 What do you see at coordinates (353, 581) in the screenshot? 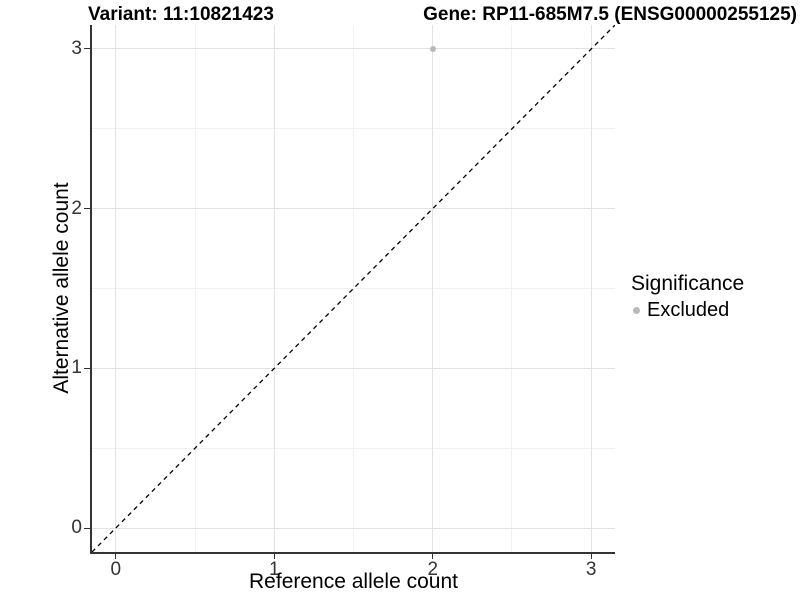
I see `x-axis-title: Reference allele count` at bounding box center [353, 581].